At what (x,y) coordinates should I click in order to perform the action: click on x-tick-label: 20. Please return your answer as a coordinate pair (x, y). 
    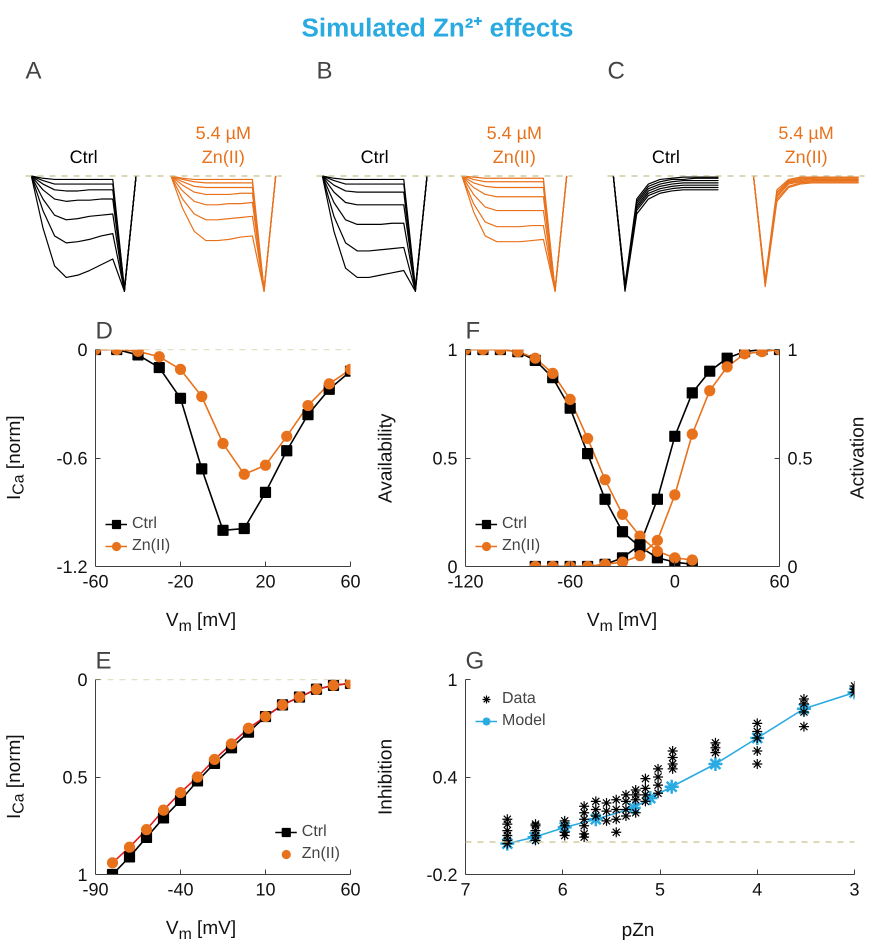
    Looking at the image, I should click on (265, 582).